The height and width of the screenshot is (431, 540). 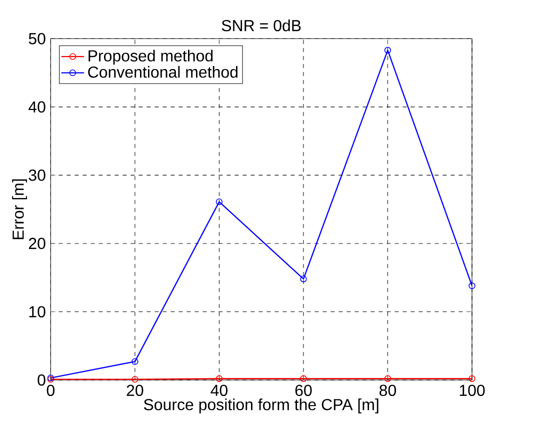 I want to click on y-tick-label: 30, so click(x=37, y=176).